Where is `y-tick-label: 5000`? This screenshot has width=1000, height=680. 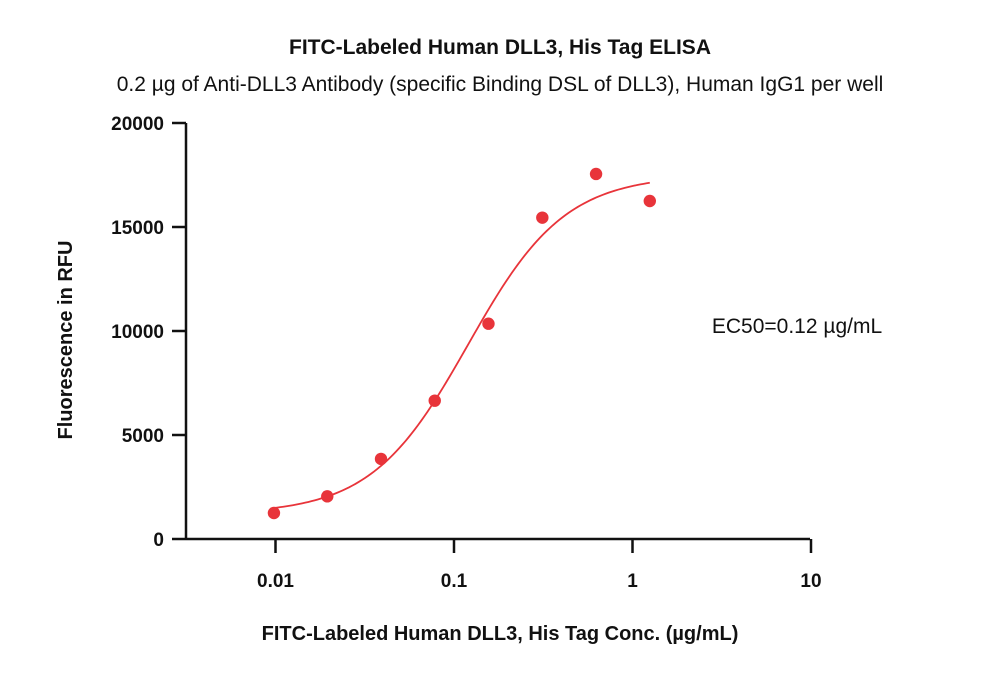
y-tick-label: 5000 is located at coordinates (143, 436).